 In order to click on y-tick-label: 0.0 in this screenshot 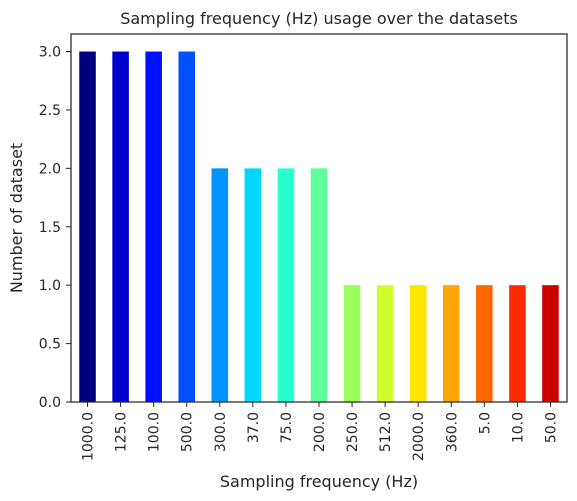, I will do `click(50, 403)`.